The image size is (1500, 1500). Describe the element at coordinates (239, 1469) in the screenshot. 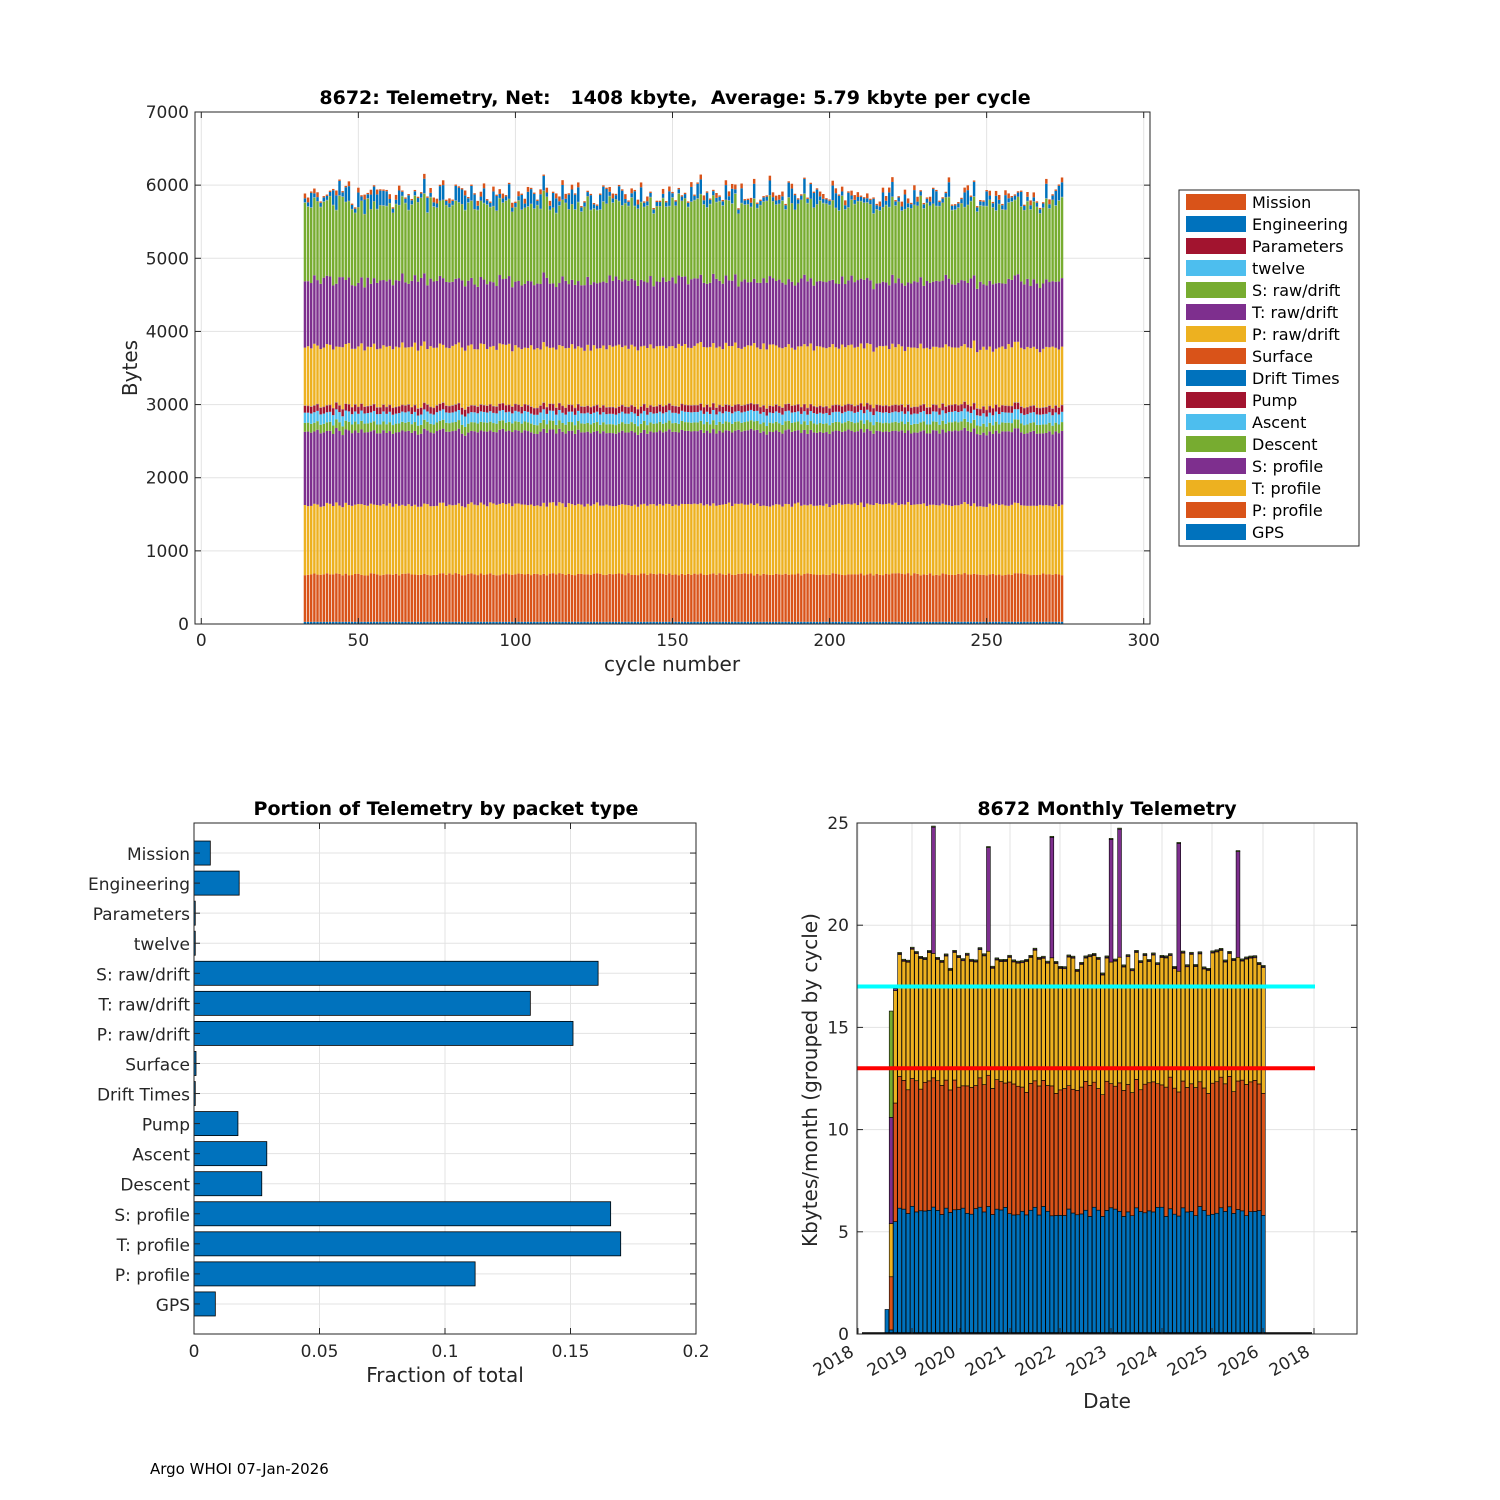

I see `footer-credit: Argo WHOI 07-Jan-2026` at that location.